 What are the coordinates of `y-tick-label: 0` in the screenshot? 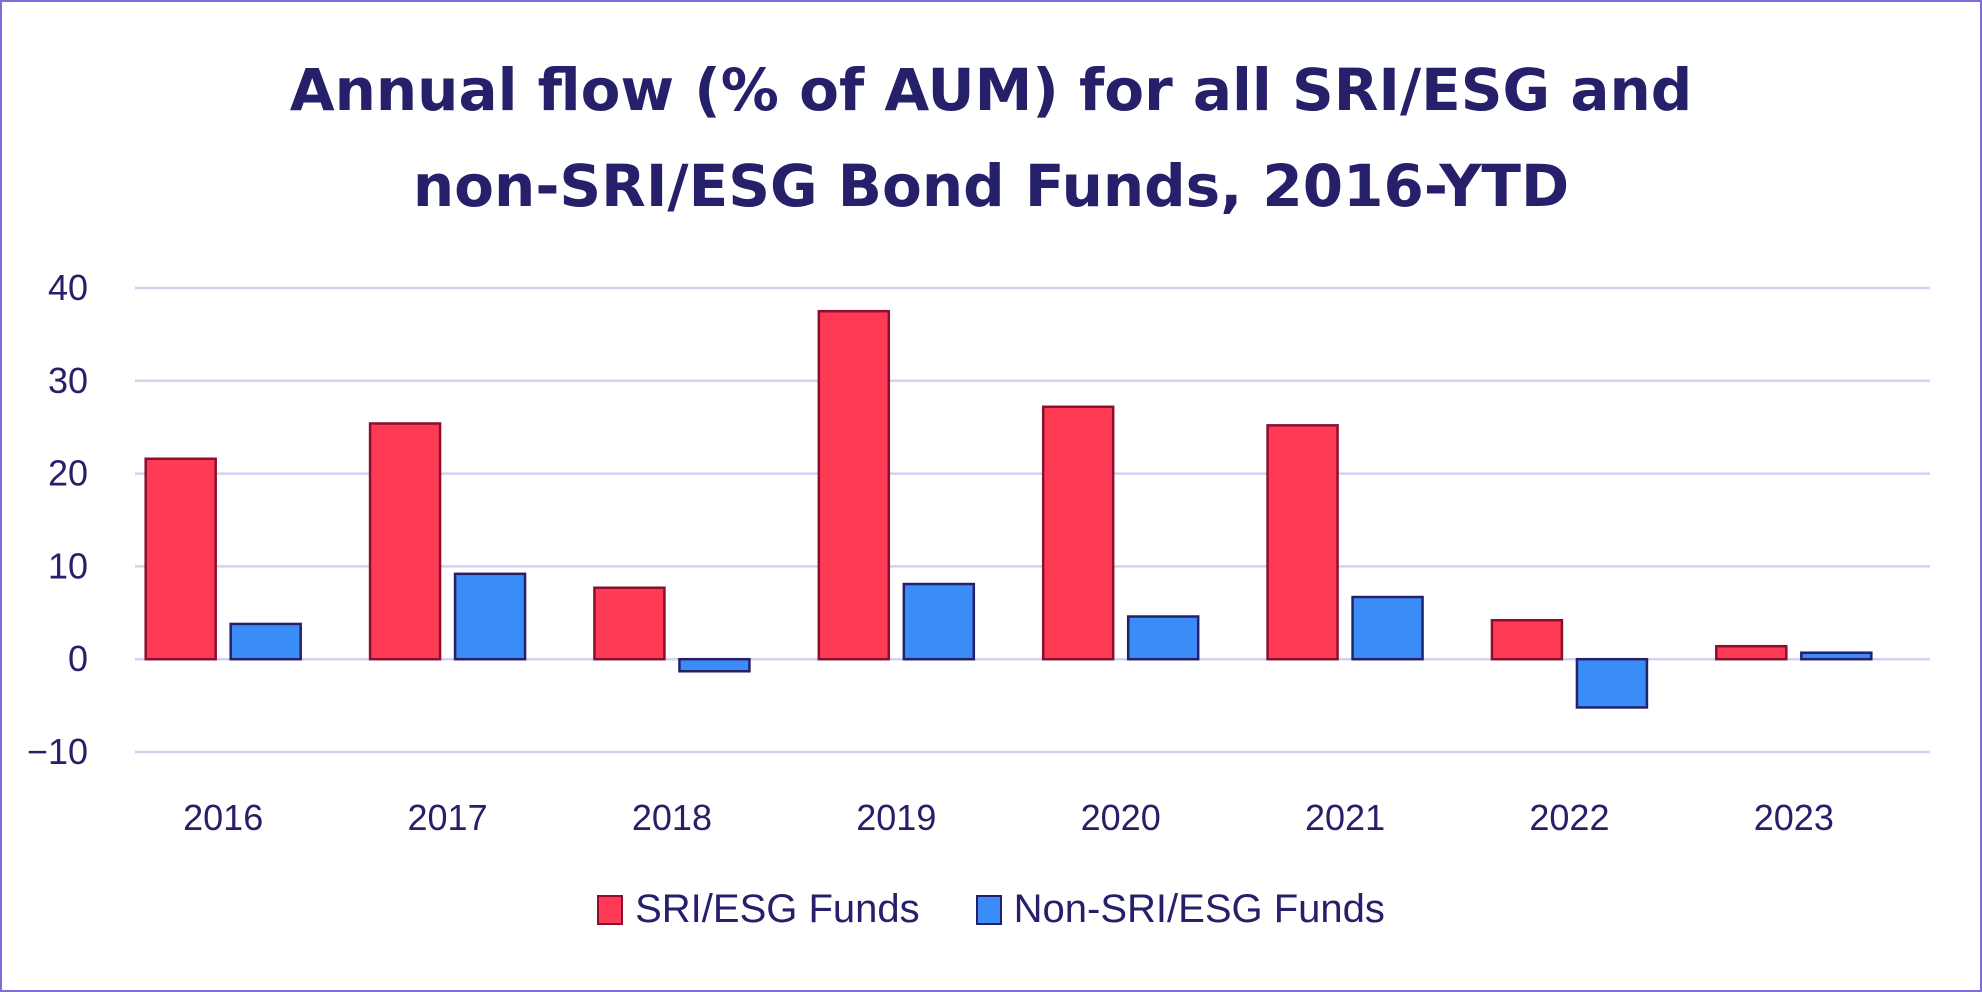 It's located at (78, 658).